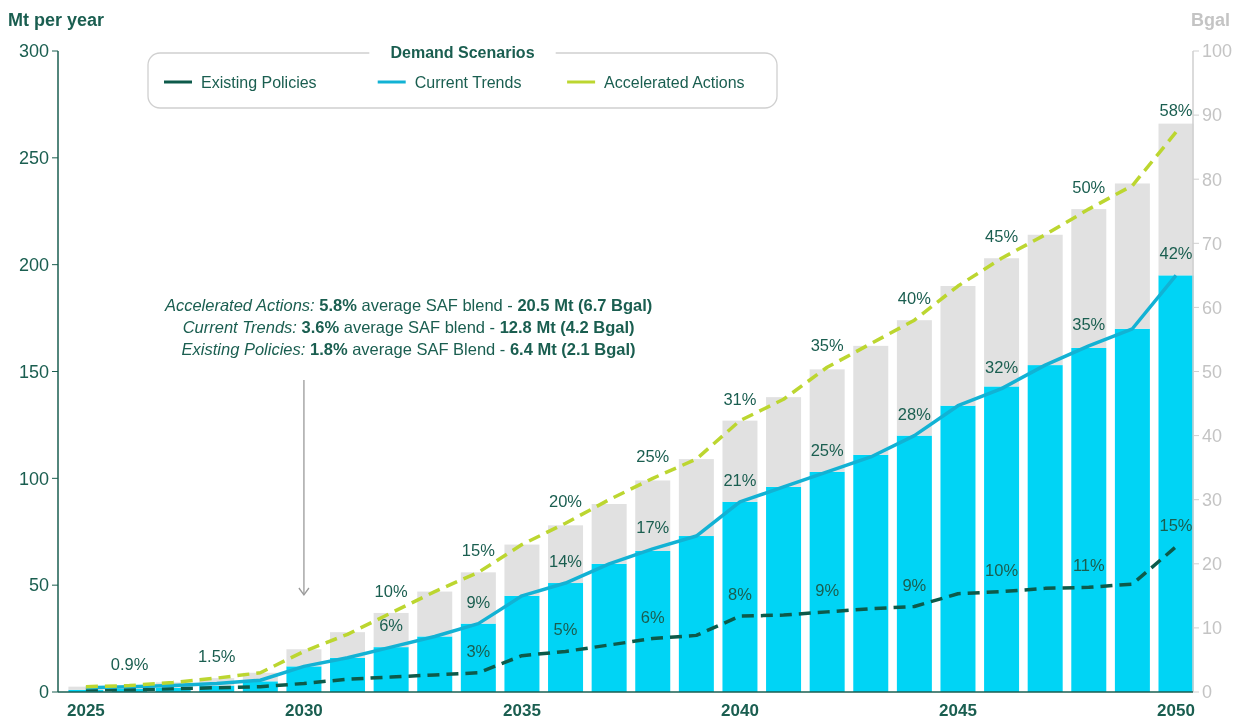 The image size is (1236, 722). Describe the element at coordinates (43, 692) in the screenshot. I see `y-tick-label: 0` at that location.